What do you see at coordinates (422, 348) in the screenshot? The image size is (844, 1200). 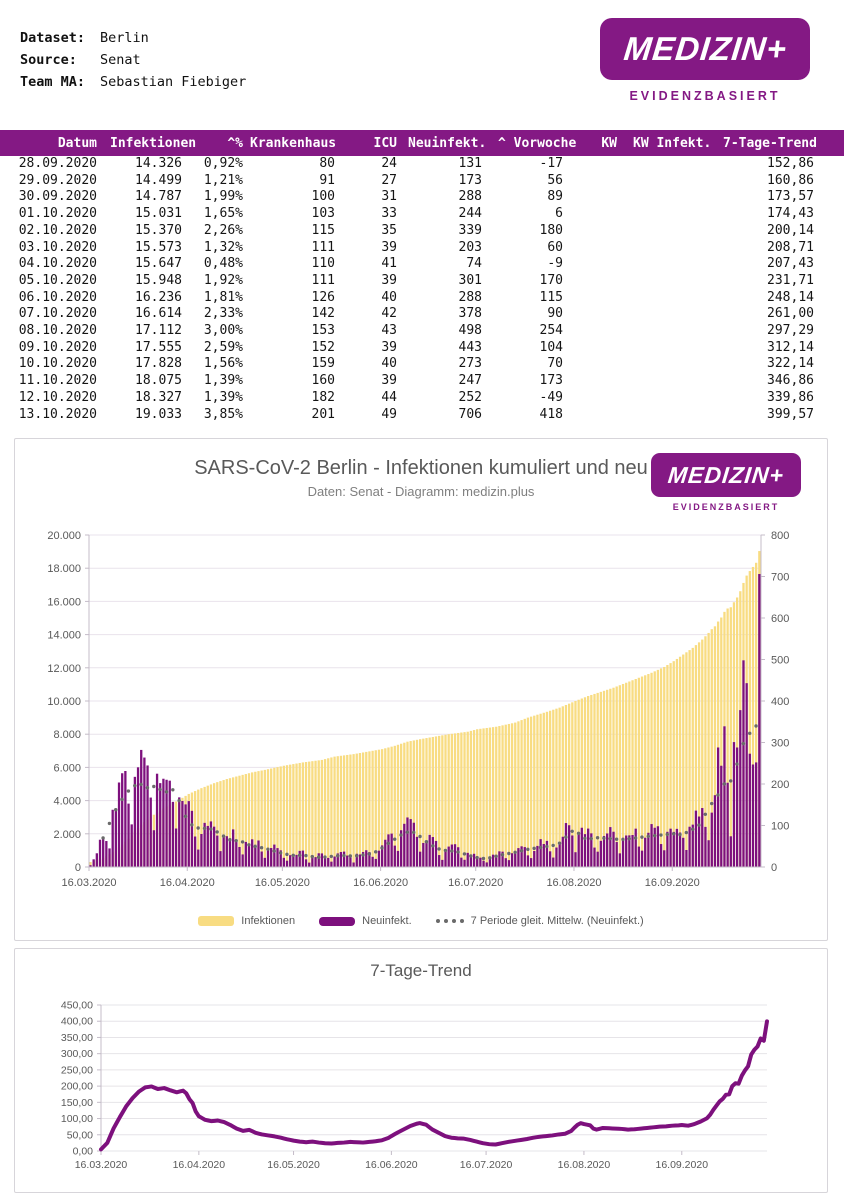 I see `table-row: 09.10.2020 17.555 2,59% 152 39 443 104 312,14` at bounding box center [422, 348].